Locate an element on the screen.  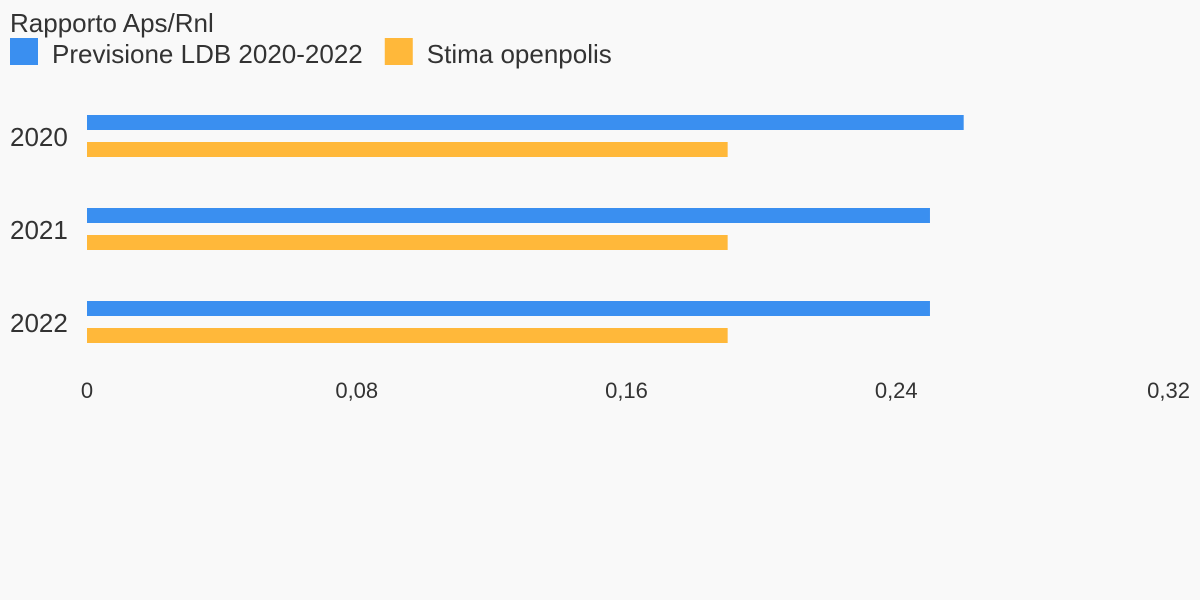
chart-title: Rapporto Aps/Rnl is located at coordinates (112, 23).